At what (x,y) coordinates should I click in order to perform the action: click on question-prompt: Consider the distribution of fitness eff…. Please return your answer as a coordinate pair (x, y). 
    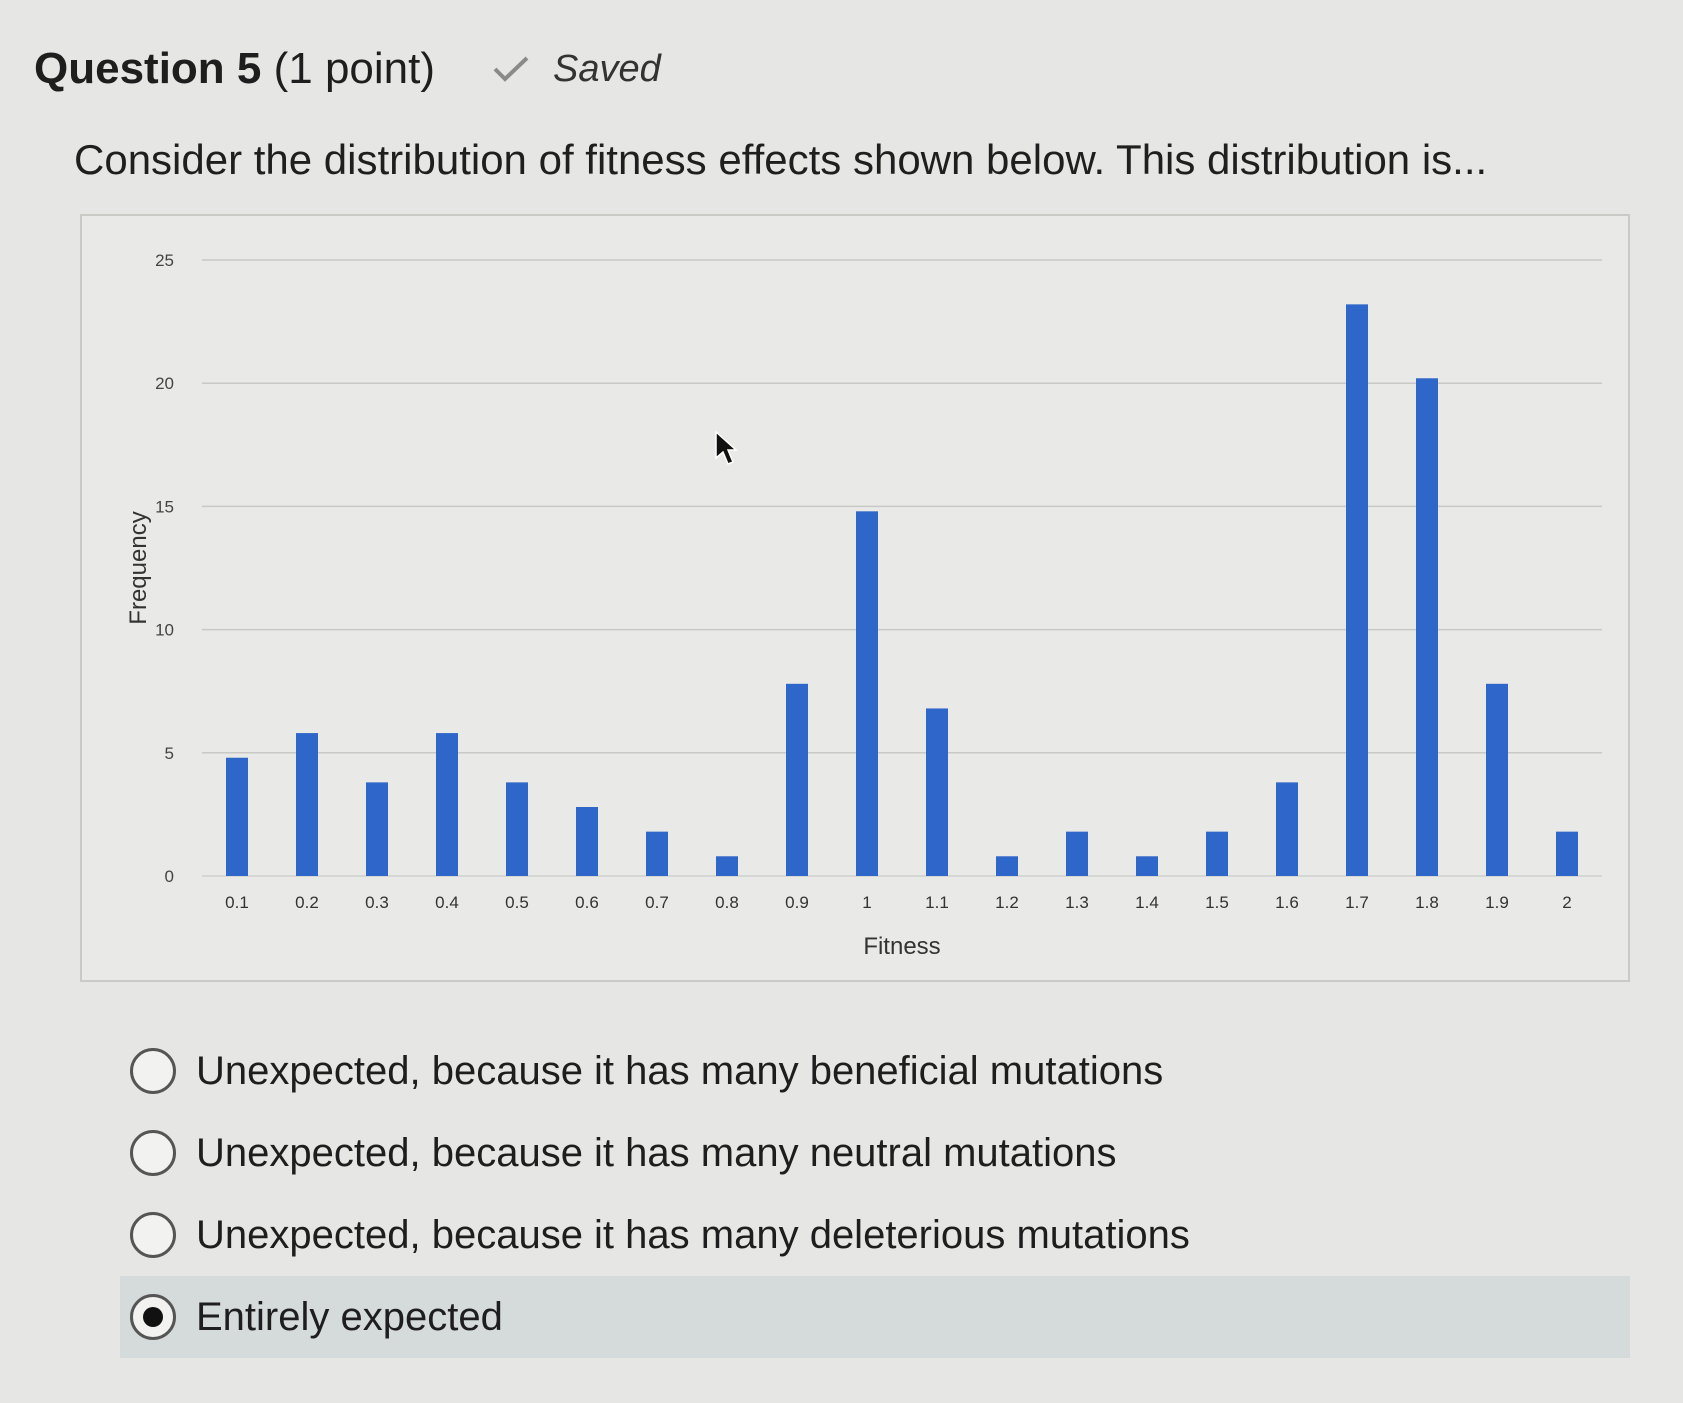
    Looking at the image, I should click on (781, 159).